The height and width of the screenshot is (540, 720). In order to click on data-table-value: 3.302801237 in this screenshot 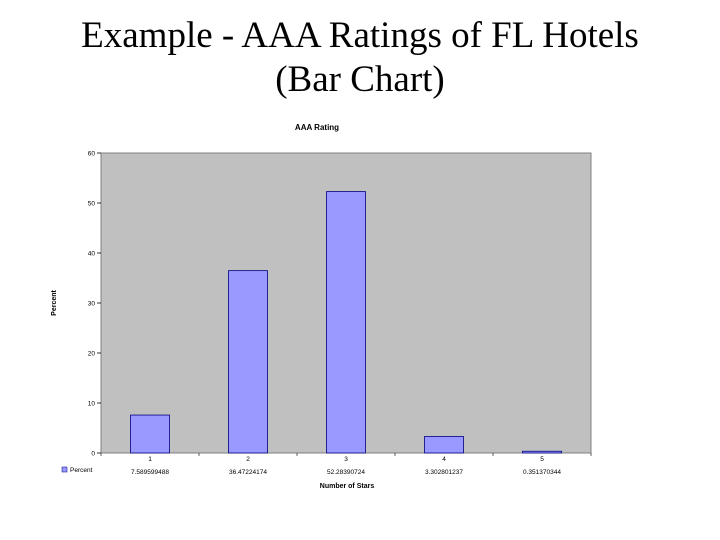, I will do `click(444, 472)`.